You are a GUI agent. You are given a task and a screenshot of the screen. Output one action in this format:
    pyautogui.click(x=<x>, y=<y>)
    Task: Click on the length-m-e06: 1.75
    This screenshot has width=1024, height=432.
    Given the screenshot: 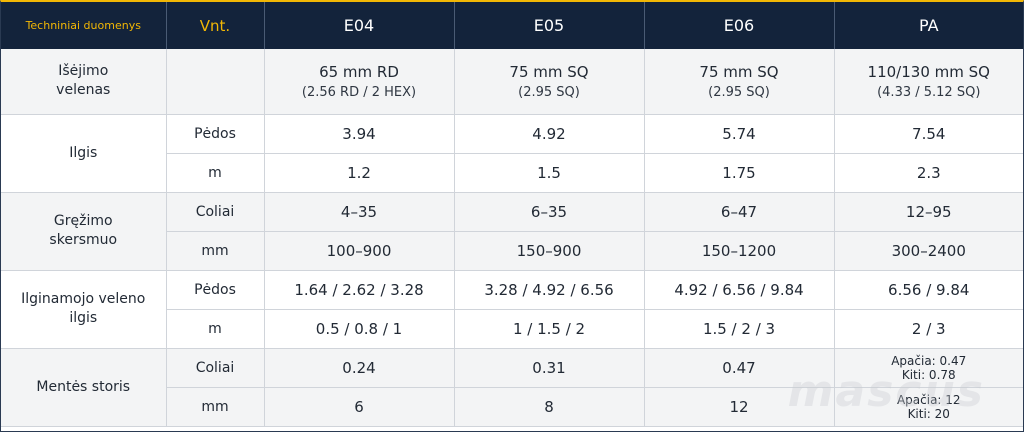 What is the action you would take?
    pyautogui.click(x=739, y=173)
    